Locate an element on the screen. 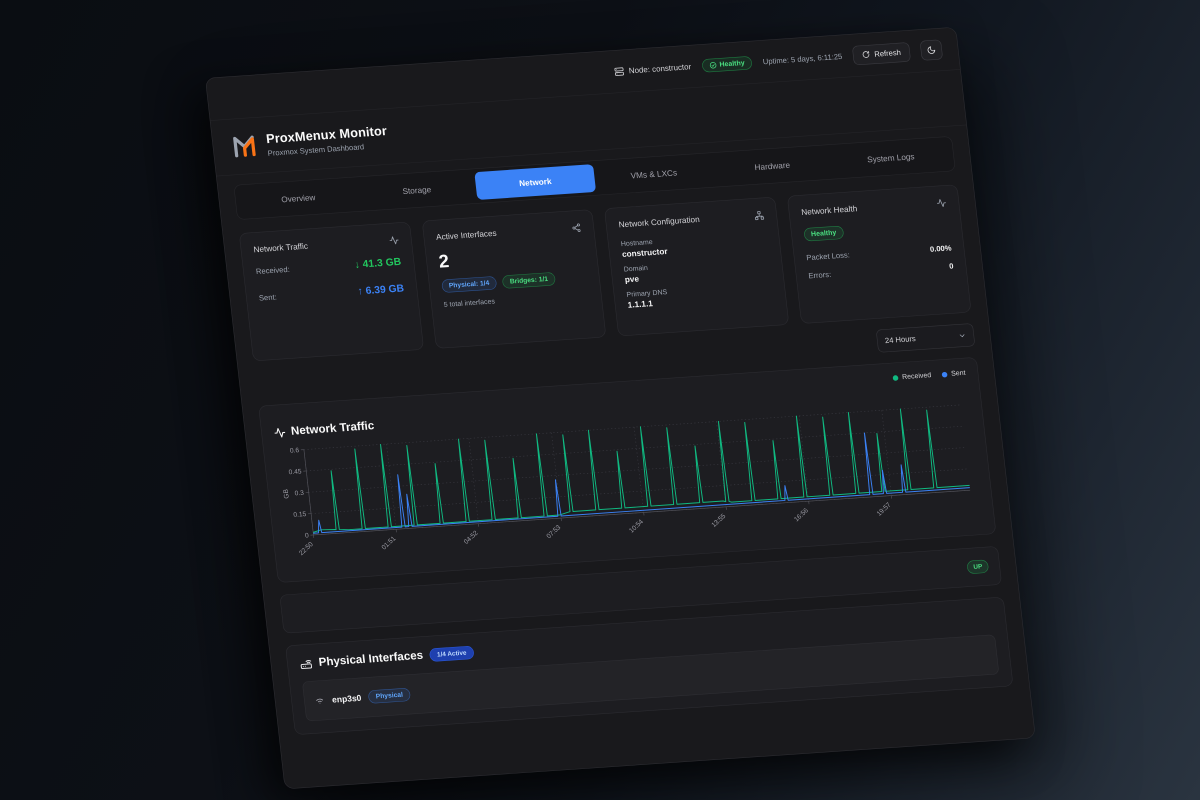  svg-text: 01:51 is located at coordinates (389, 543).